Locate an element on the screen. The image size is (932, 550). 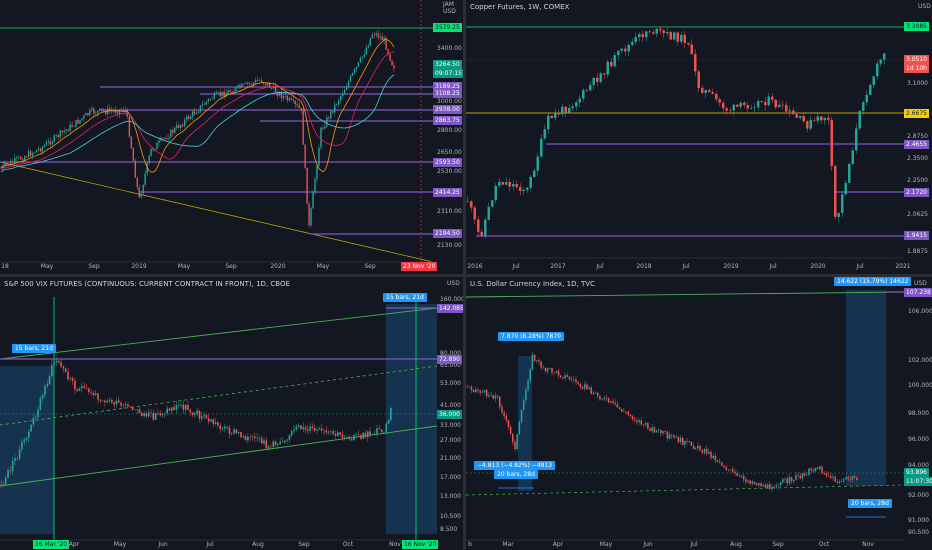
measure-callout: −4.813 (−4.82%) −4813 is located at coordinates (515, 465).